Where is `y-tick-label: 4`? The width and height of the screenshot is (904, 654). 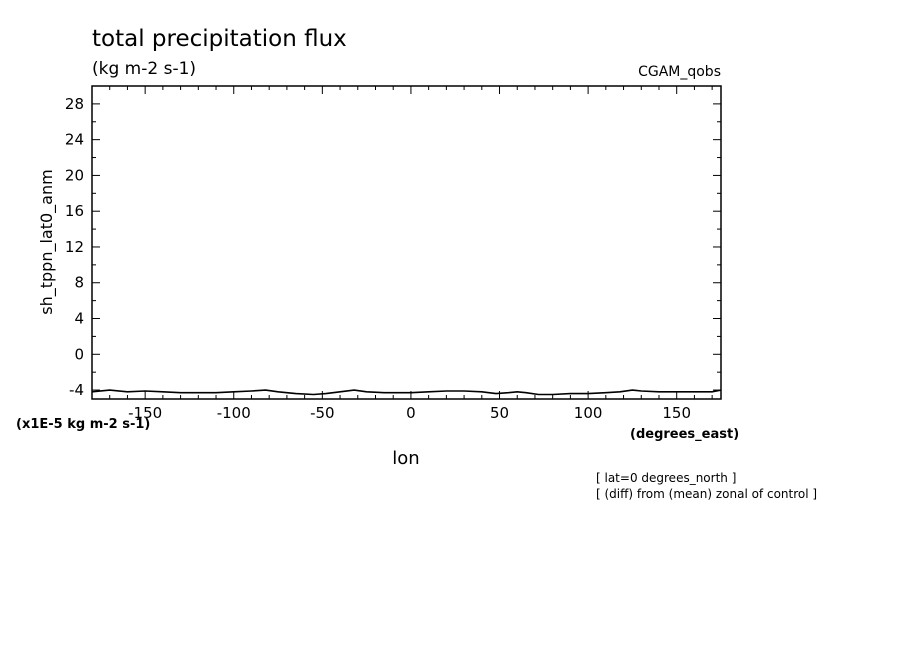 y-tick-label: 4 is located at coordinates (79, 319).